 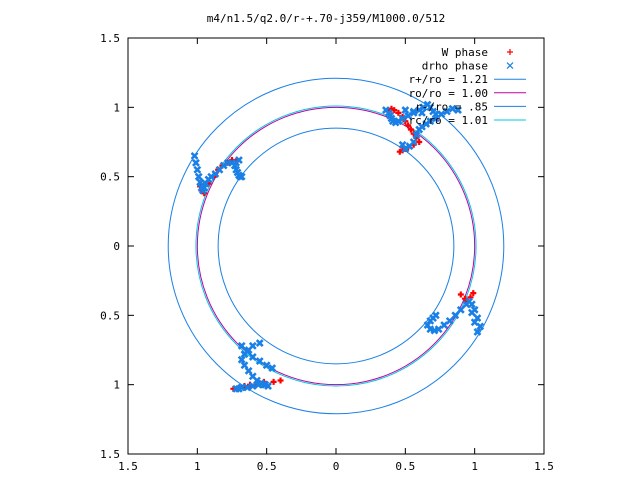 I want to click on y-tick-label: 0, so click(x=116, y=246).